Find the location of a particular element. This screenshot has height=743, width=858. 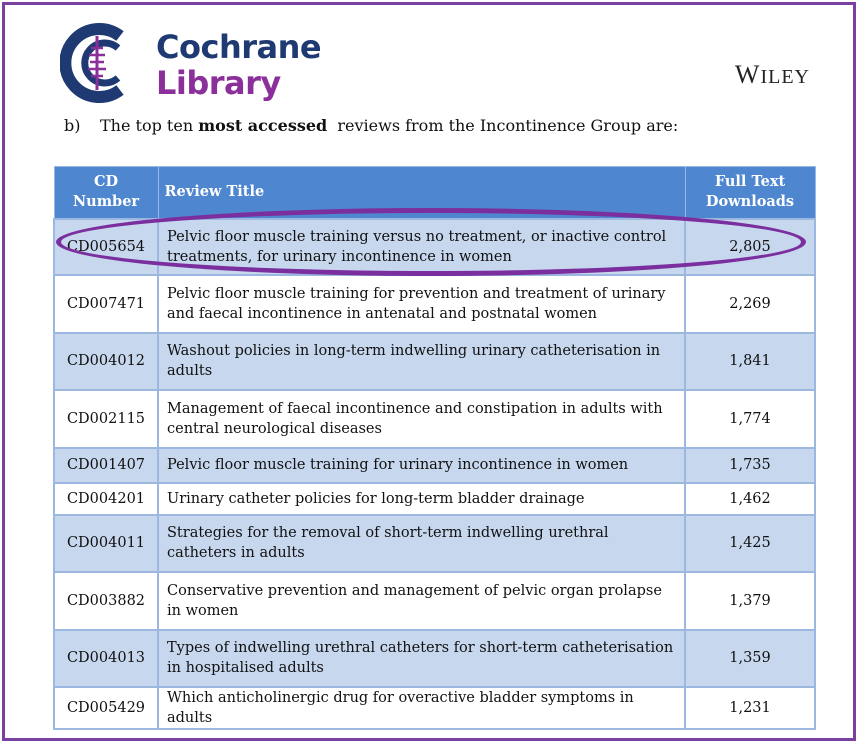

cochrane-logo-icon is located at coordinates (92, 63).